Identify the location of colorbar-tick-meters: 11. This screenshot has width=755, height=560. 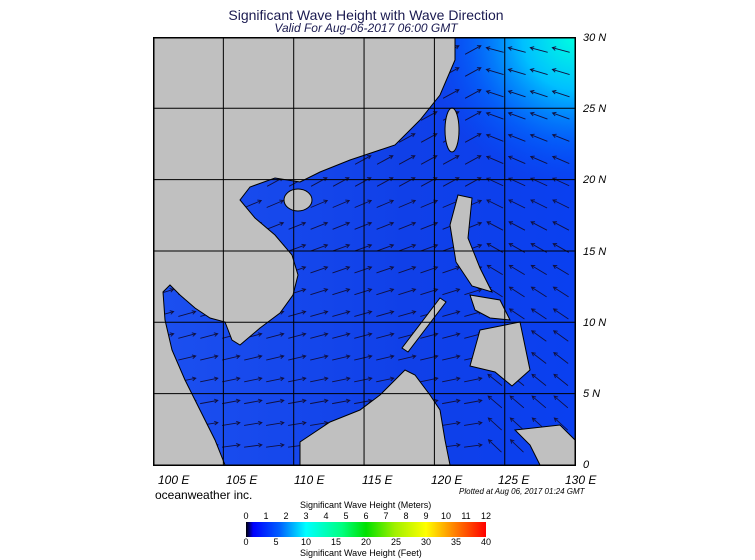
(466, 516).